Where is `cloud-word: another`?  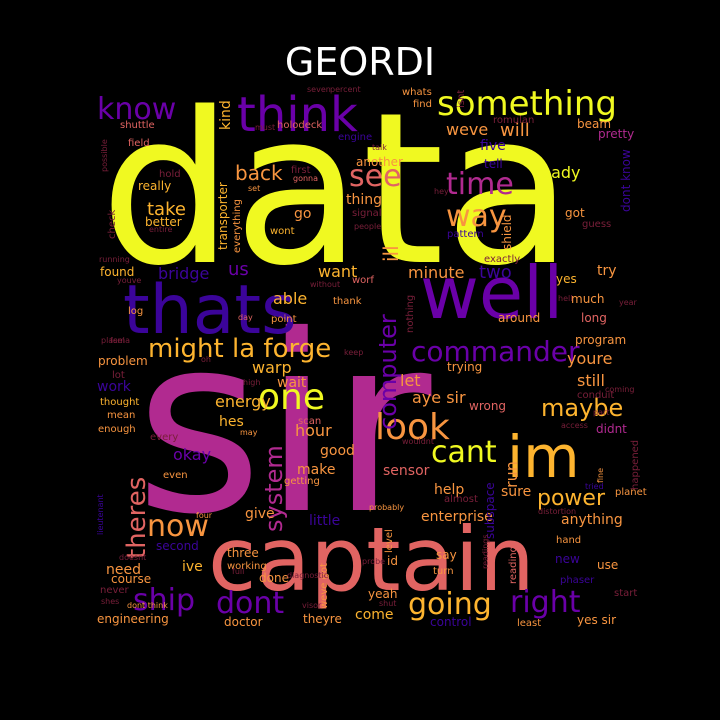 cloud-word: another is located at coordinates (379, 162).